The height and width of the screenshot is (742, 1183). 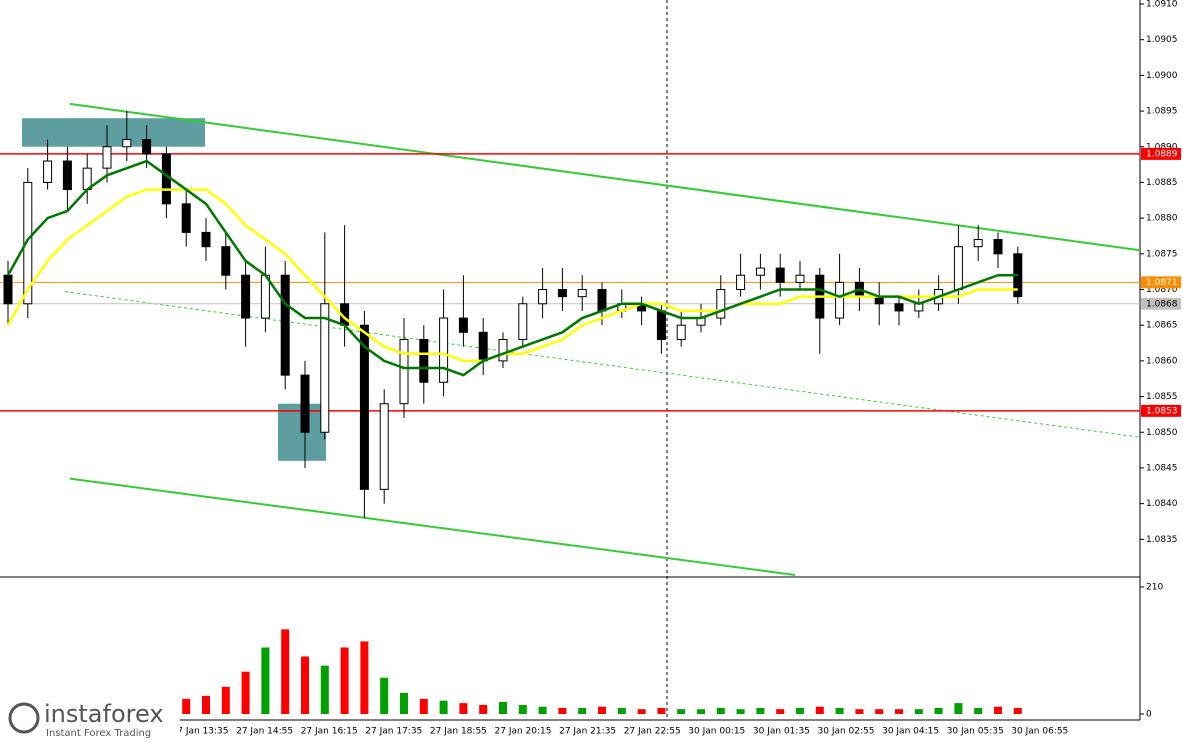 I want to click on logo-icon, so click(x=24, y=718).